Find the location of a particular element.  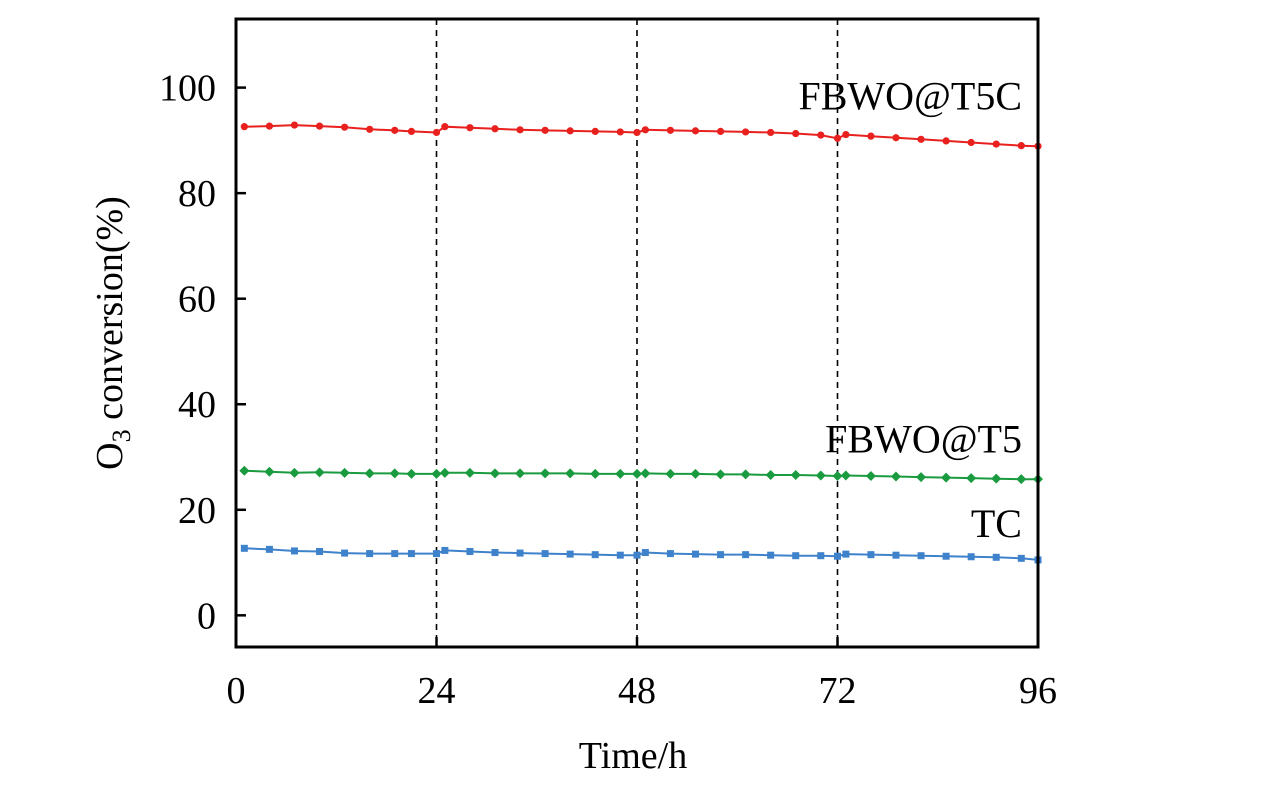

y-axis-title: O3 conversion(%) is located at coordinates (112, 333).